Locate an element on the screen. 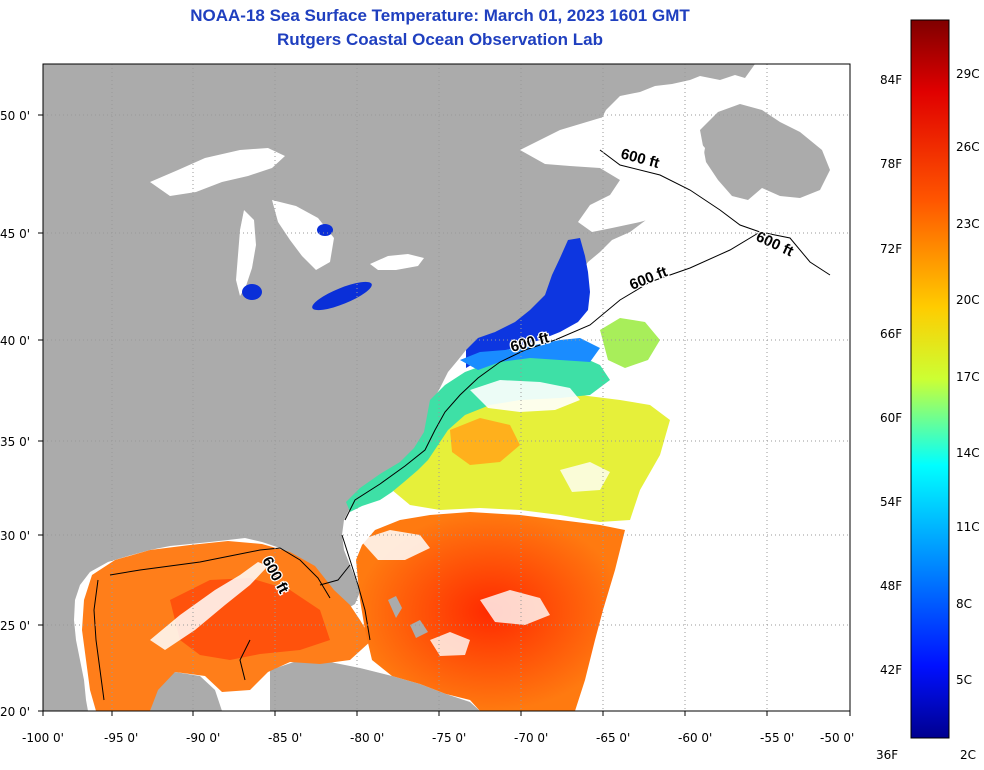 The height and width of the screenshot is (770, 984). colorbar-c-label: 8C is located at coordinates (964, 604).